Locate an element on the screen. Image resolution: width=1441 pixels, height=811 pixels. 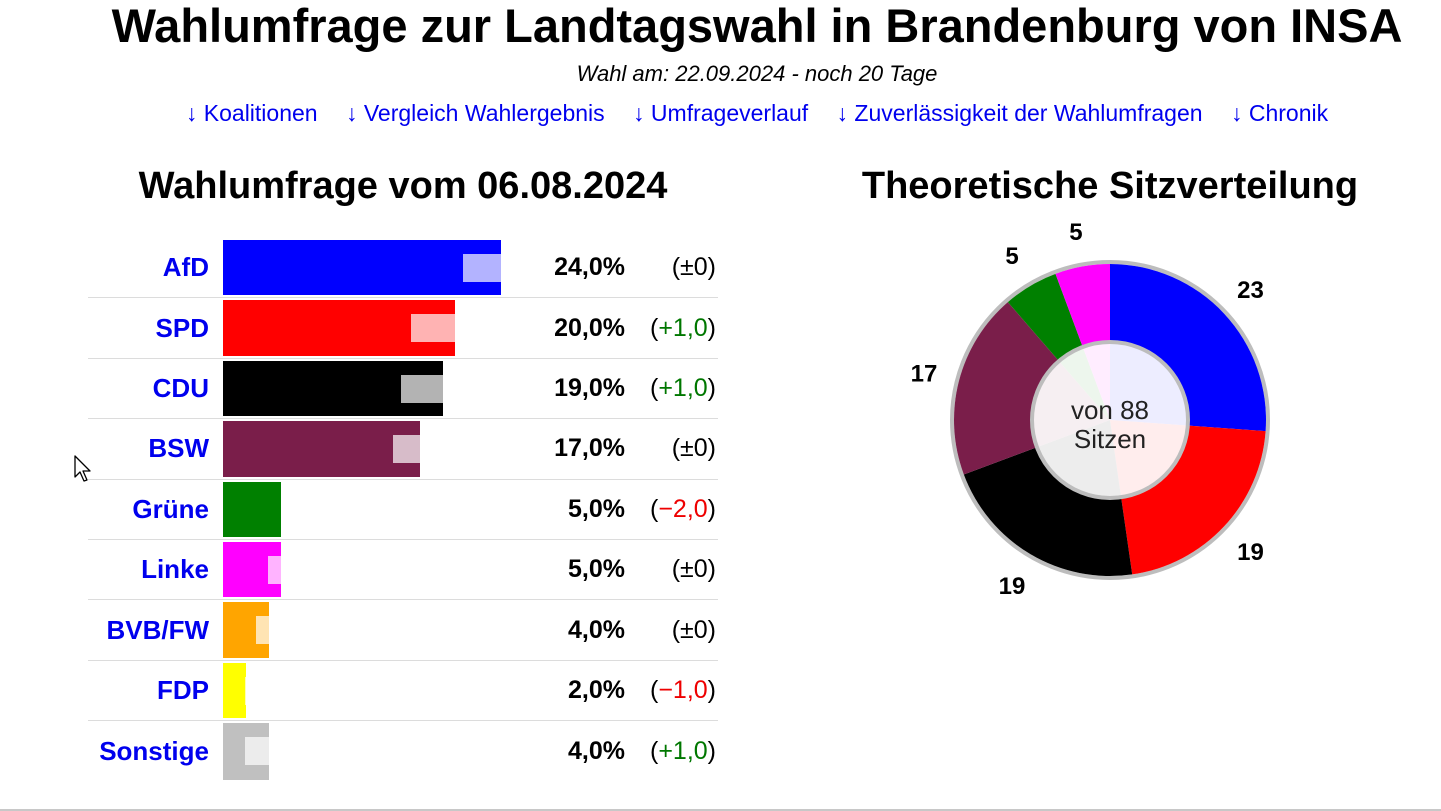
poll-change-label: (−1,0) is located at coordinates (682, 689).